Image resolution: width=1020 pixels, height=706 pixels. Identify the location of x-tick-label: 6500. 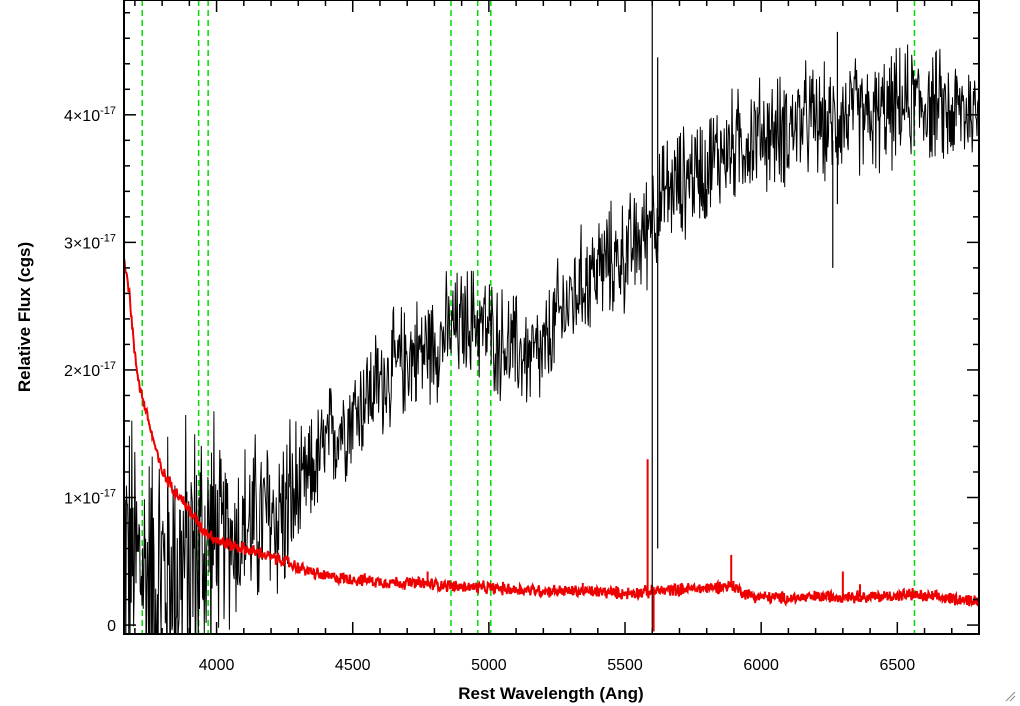
(898, 665).